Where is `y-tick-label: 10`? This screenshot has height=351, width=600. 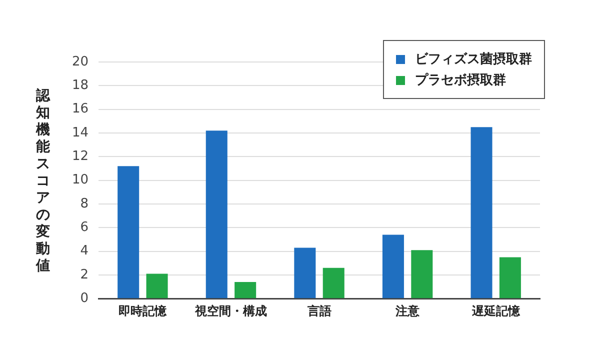
y-tick-label: 10 is located at coordinates (80, 180).